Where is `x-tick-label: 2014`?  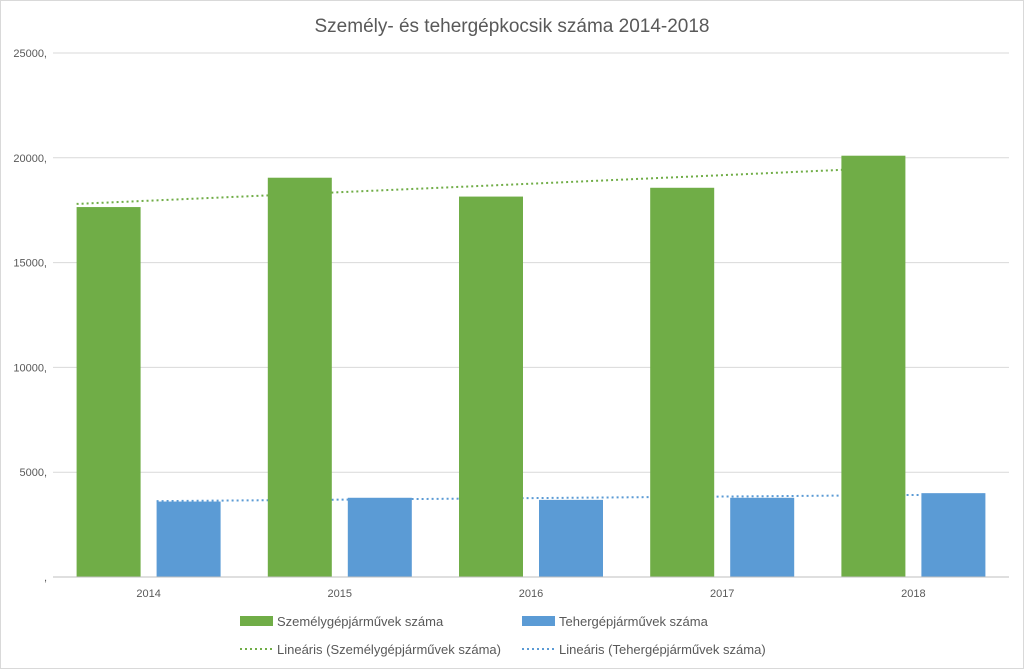 x-tick-label: 2014 is located at coordinates (148, 594).